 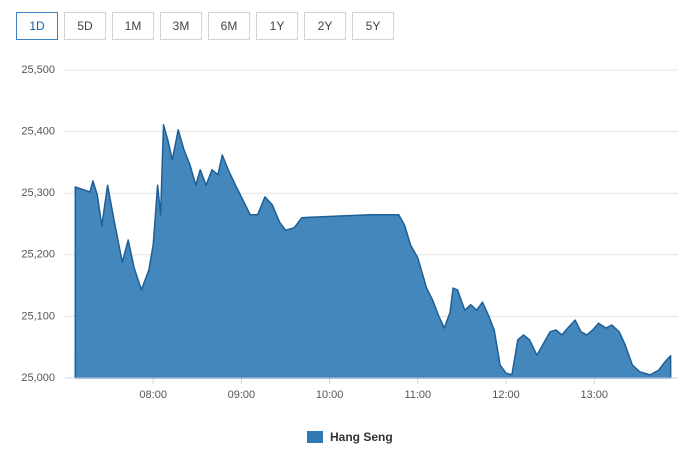 I want to click on y-tick-label: 25,000, so click(x=38, y=378).